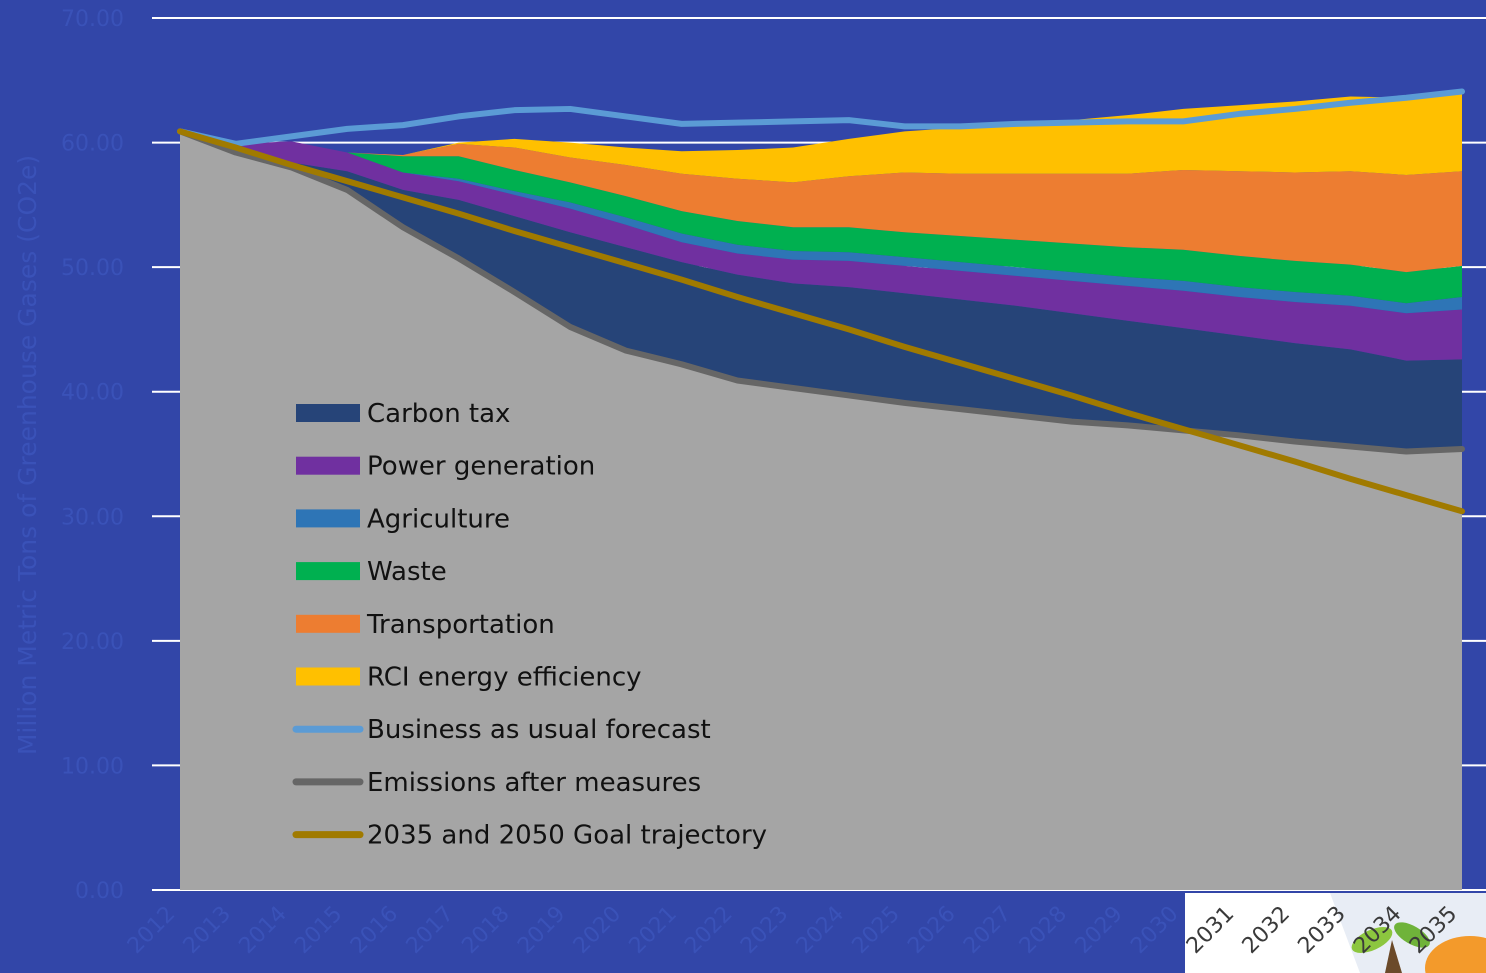 This screenshot has height=973, width=1486. Describe the element at coordinates (262, 930) in the screenshot. I see `x-tick-label: 2014` at that location.